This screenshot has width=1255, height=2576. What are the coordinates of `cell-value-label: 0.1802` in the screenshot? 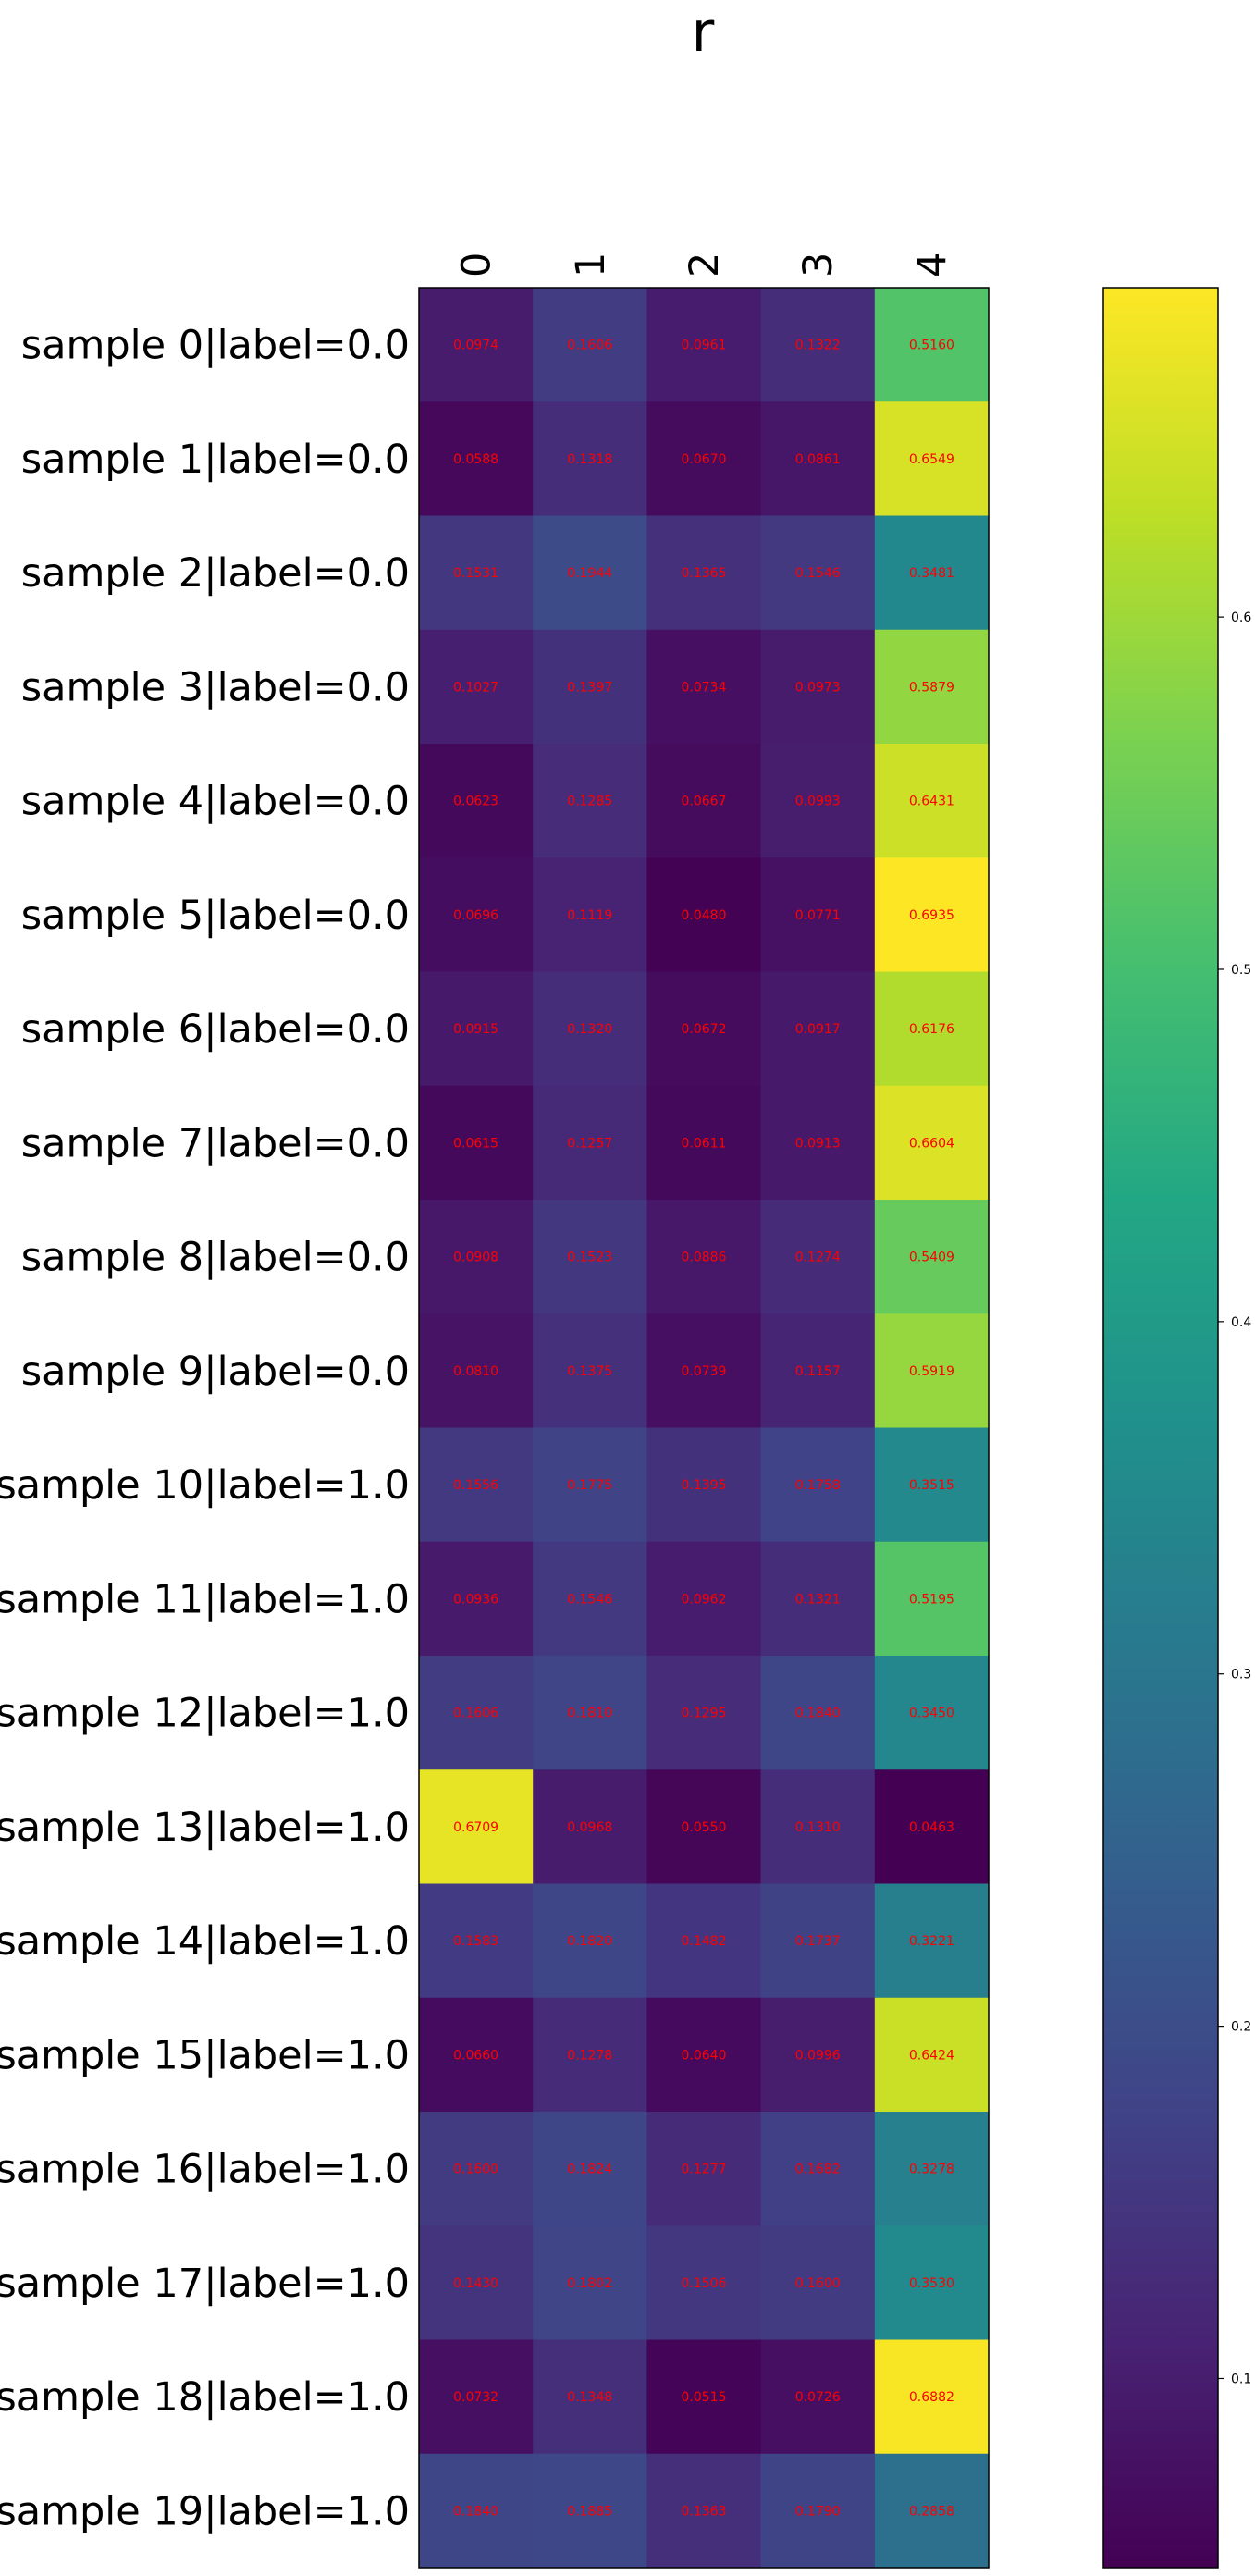 It's located at (589, 2283).